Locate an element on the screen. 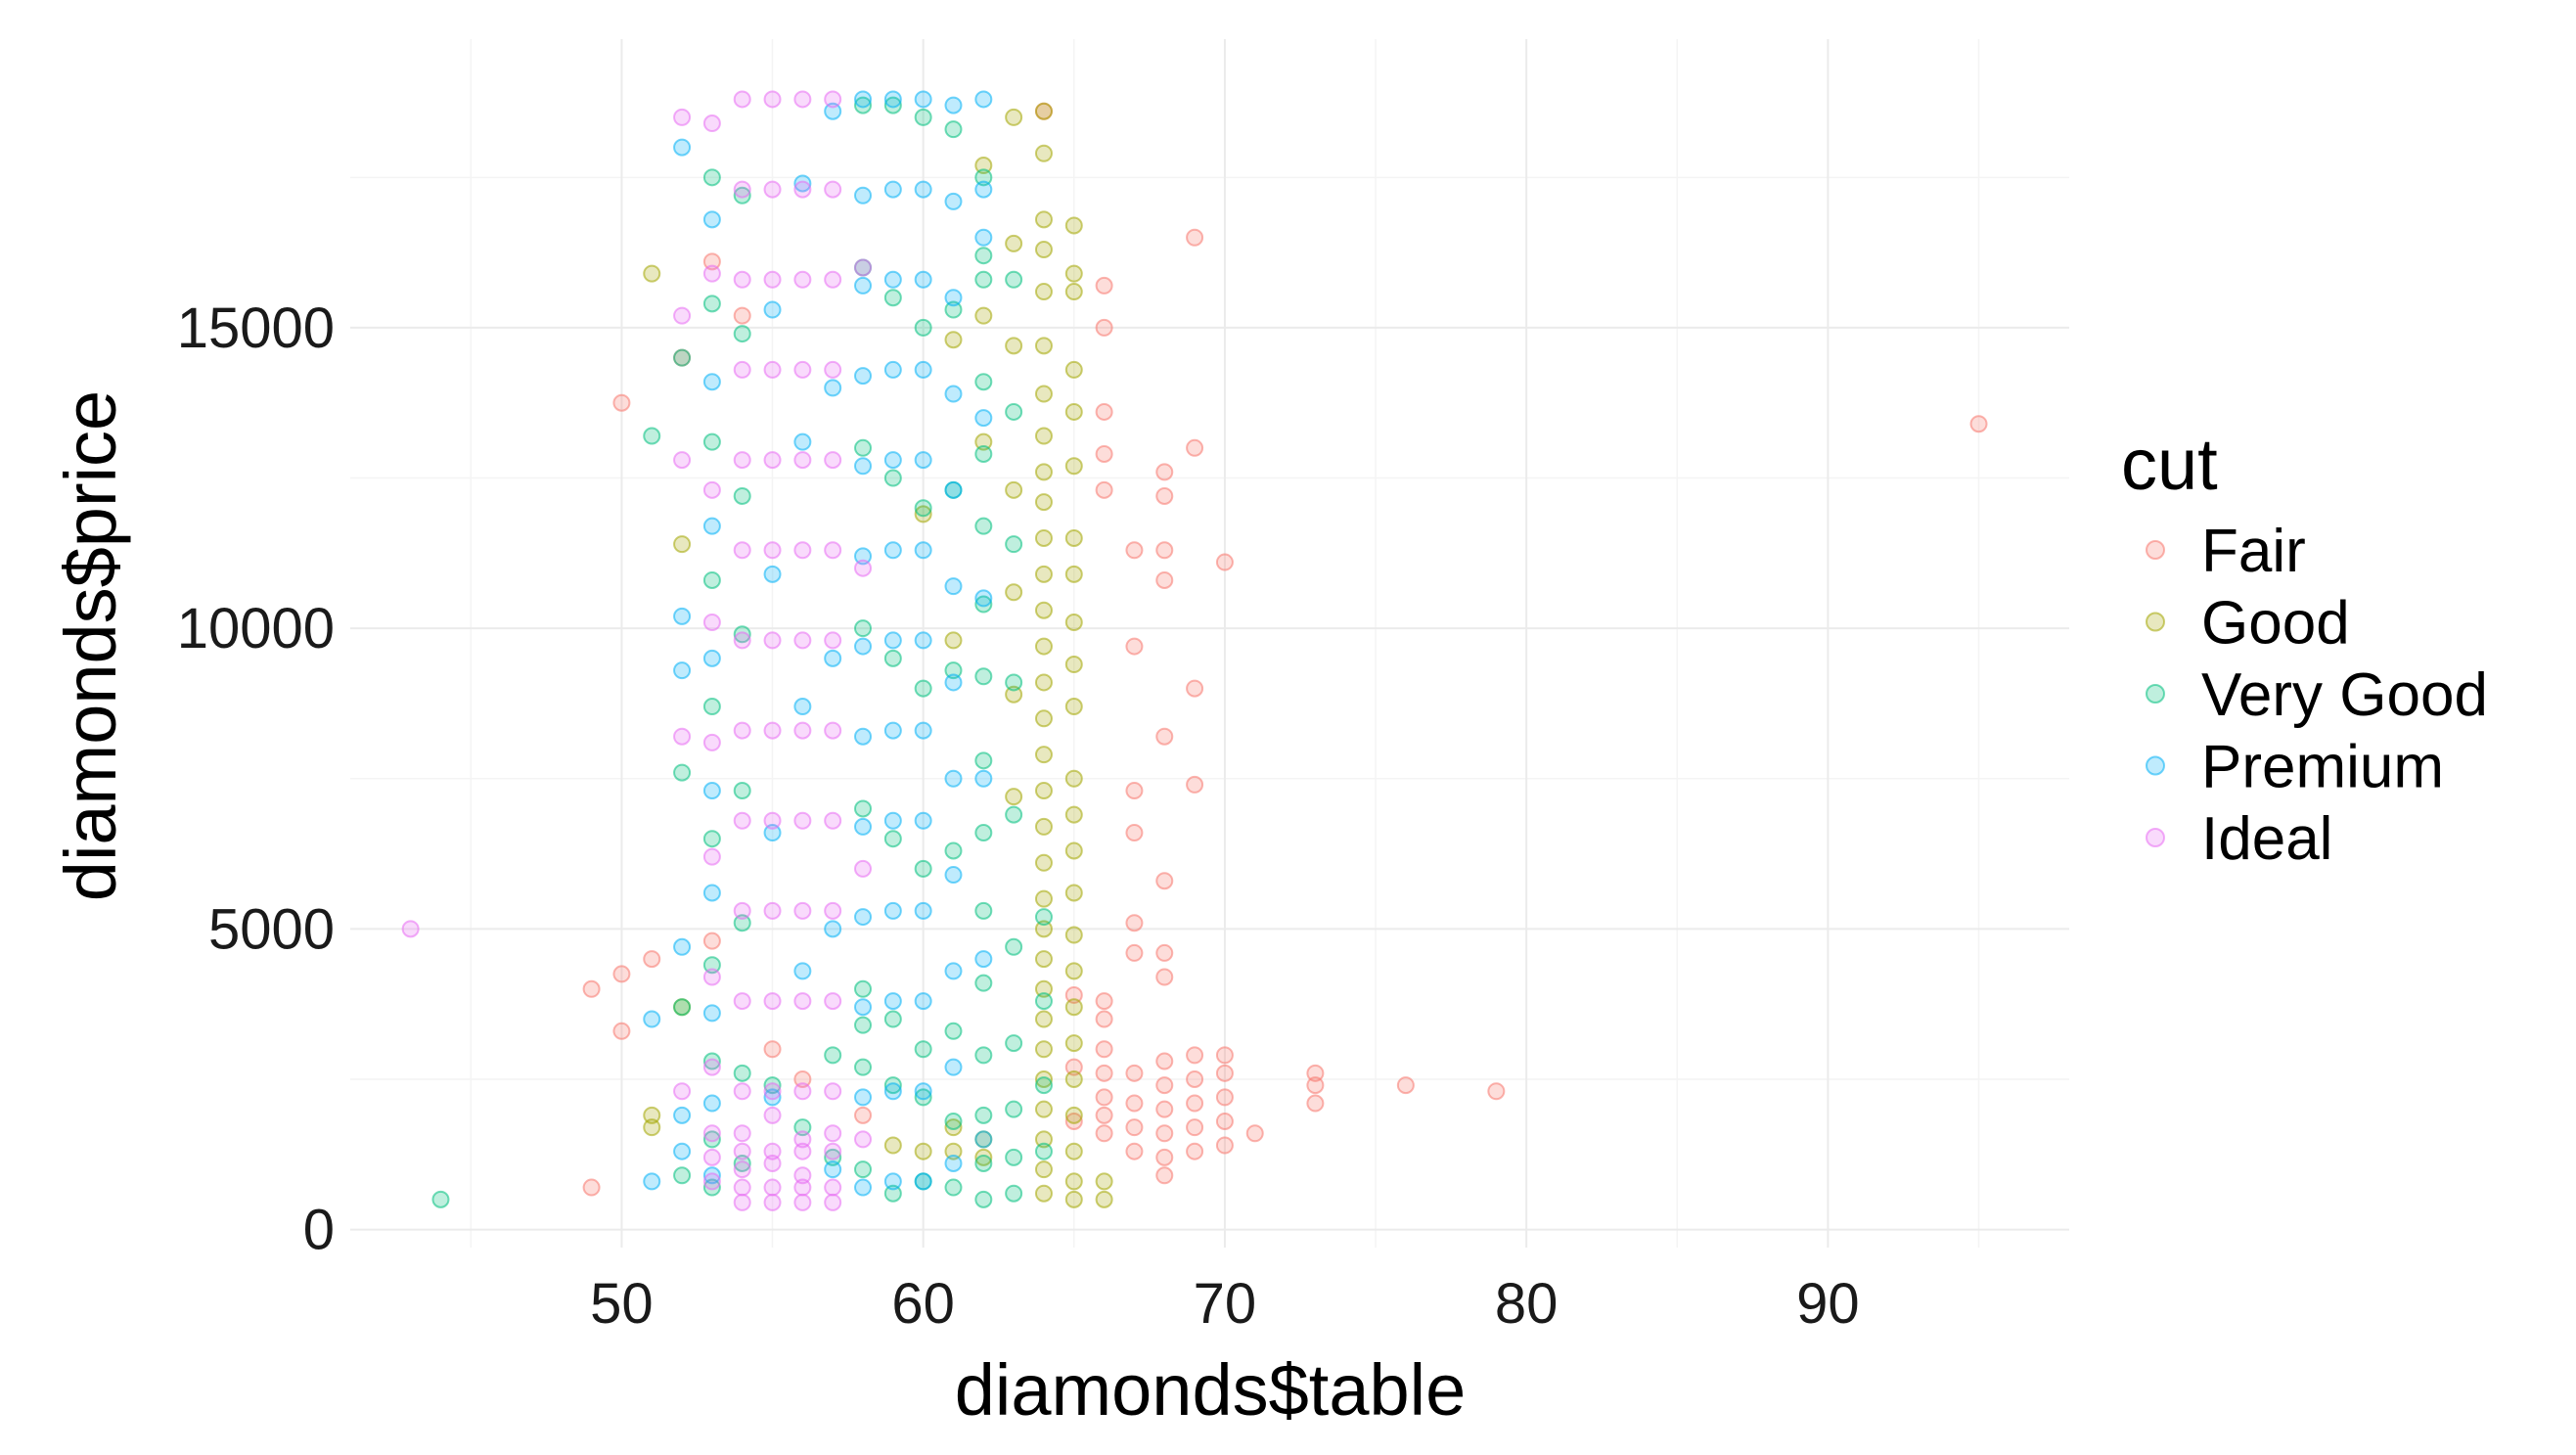 This screenshot has height=1455, width=2576. y-tick-label: 10000 is located at coordinates (256, 628).